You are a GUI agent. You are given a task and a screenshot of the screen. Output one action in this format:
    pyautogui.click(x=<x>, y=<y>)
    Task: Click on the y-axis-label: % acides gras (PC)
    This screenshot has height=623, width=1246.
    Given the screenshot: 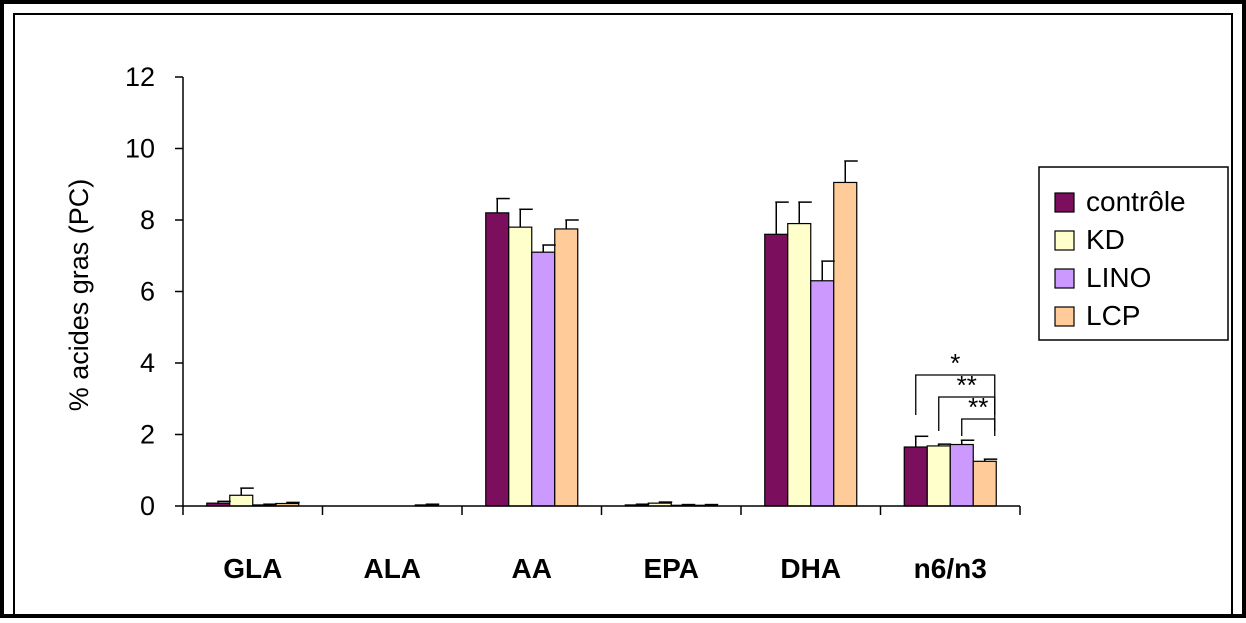 What is the action you would take?
    pyautogui.click(x=79, y=295)
    